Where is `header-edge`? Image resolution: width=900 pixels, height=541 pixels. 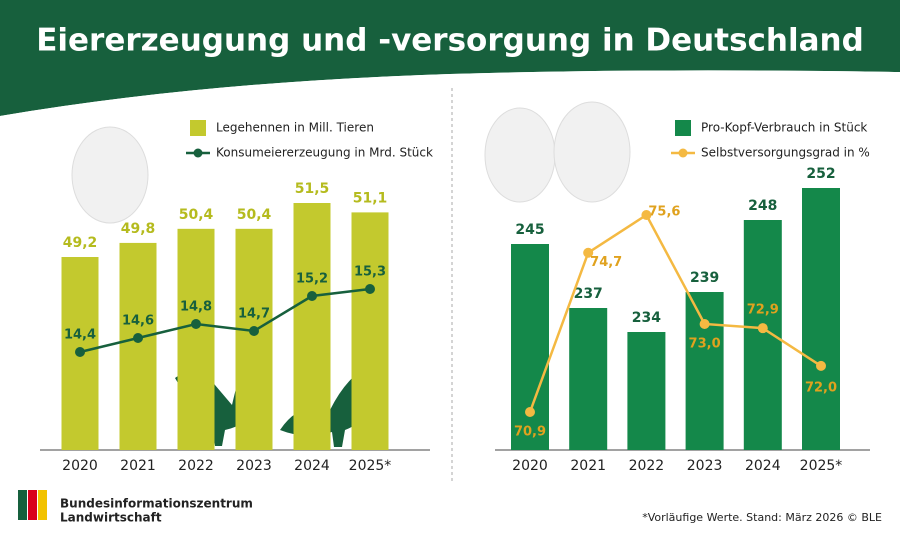 header-edge is located at coordinates (450, 95).